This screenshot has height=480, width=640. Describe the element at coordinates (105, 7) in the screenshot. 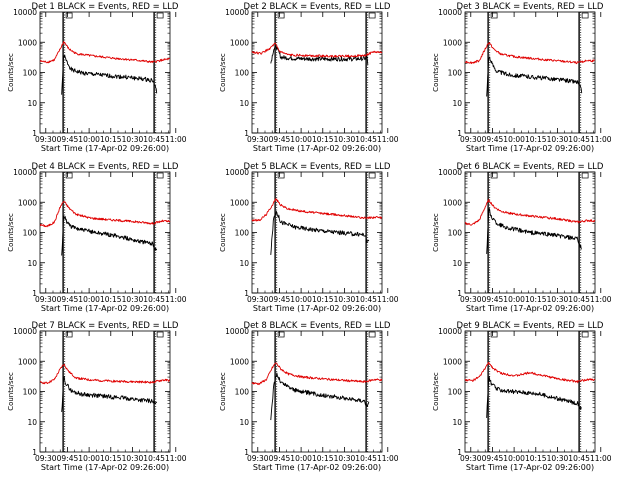

I see `panel-title: Det 1 BLACK = Events, RED = LLD` at that location.